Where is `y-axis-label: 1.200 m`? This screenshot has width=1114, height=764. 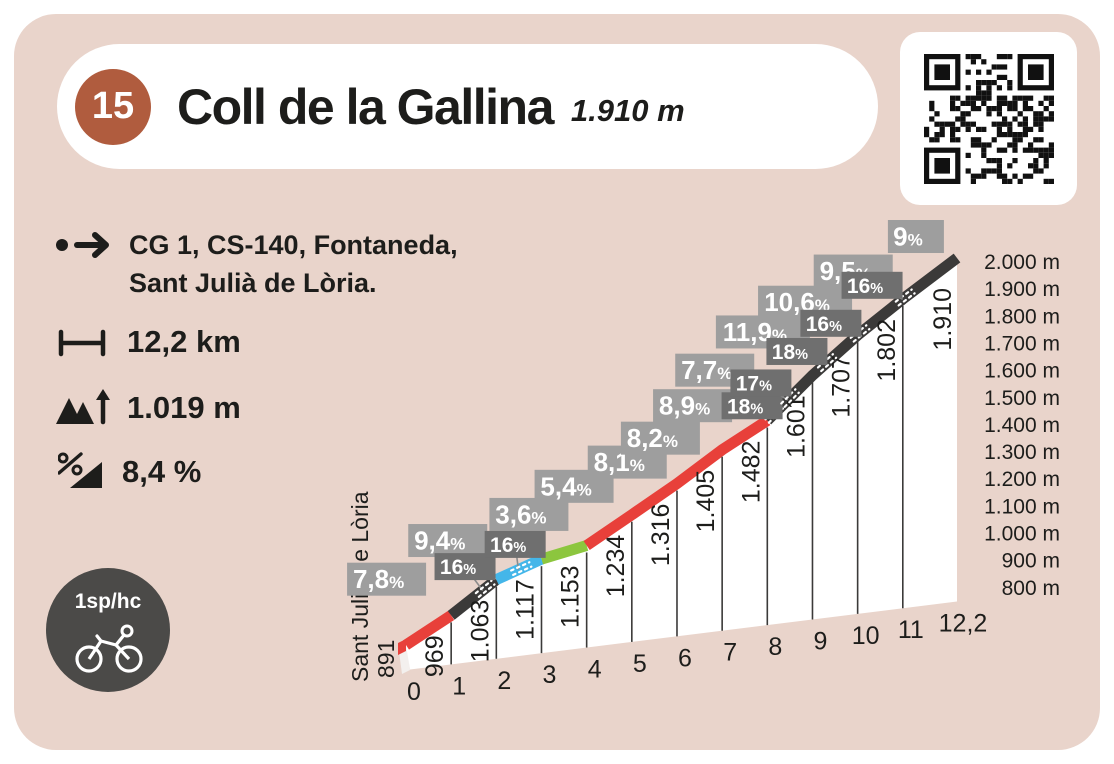 y-axis-label: 1.200 m is located at coordinates (1022, 479).